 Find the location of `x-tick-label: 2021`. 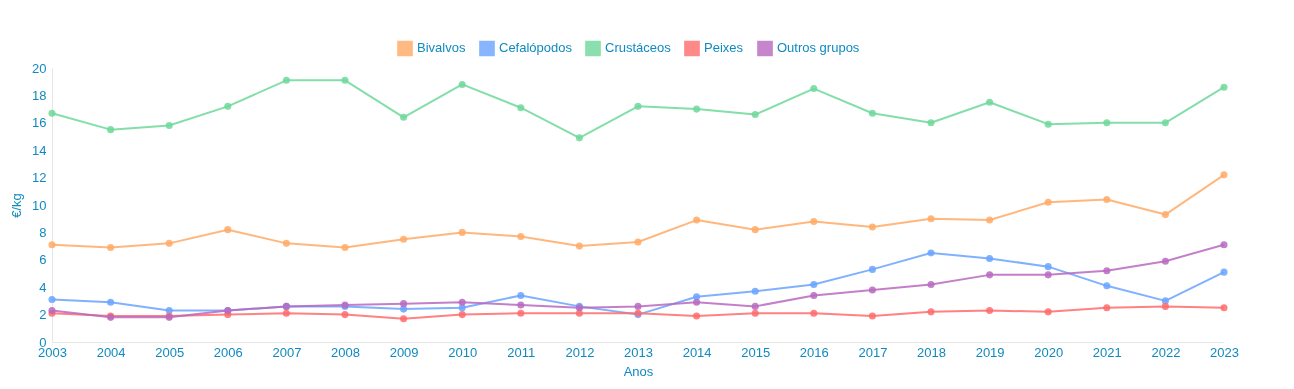

x-tick-label: 2021 is located at coordinates (1107, 352).